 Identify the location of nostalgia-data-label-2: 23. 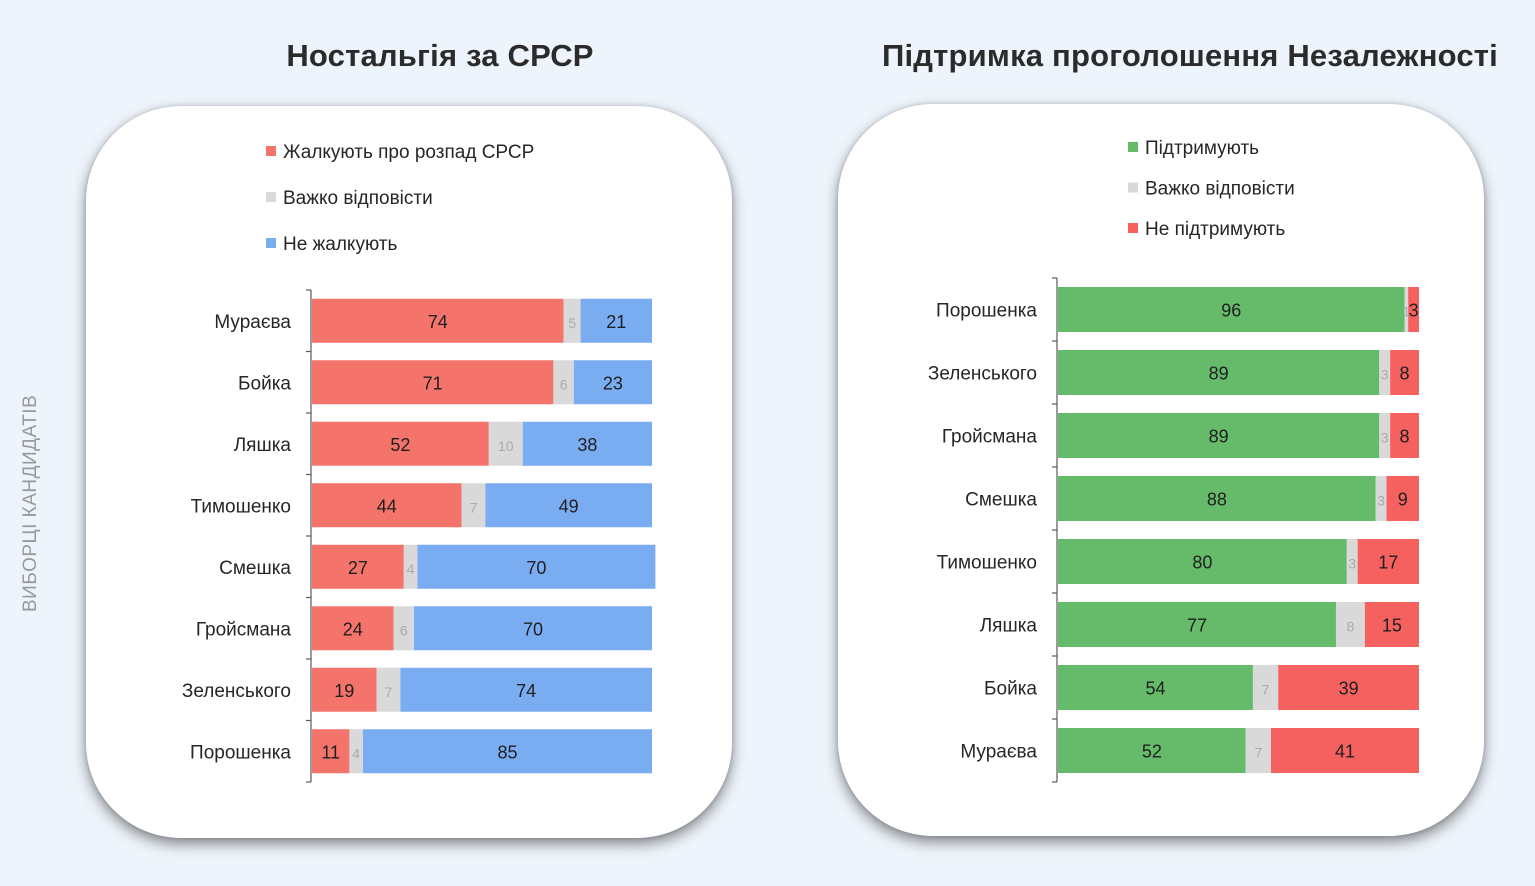
(613, 383).